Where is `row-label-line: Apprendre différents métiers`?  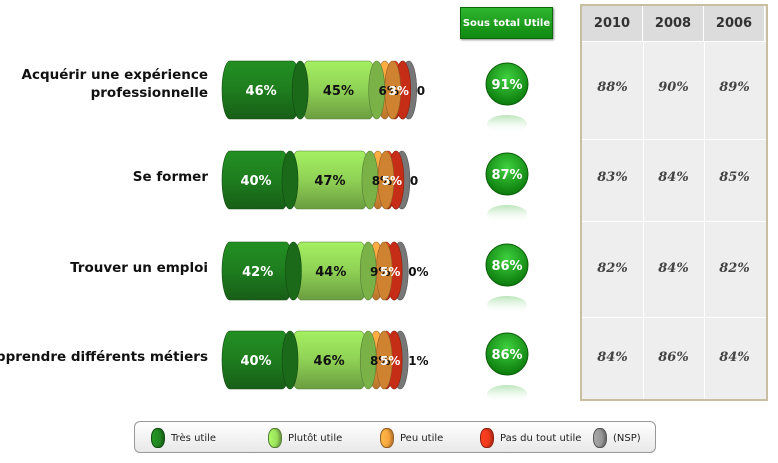
row-label-line: Apprendre différents métiers is located at coordinates (104, 357).